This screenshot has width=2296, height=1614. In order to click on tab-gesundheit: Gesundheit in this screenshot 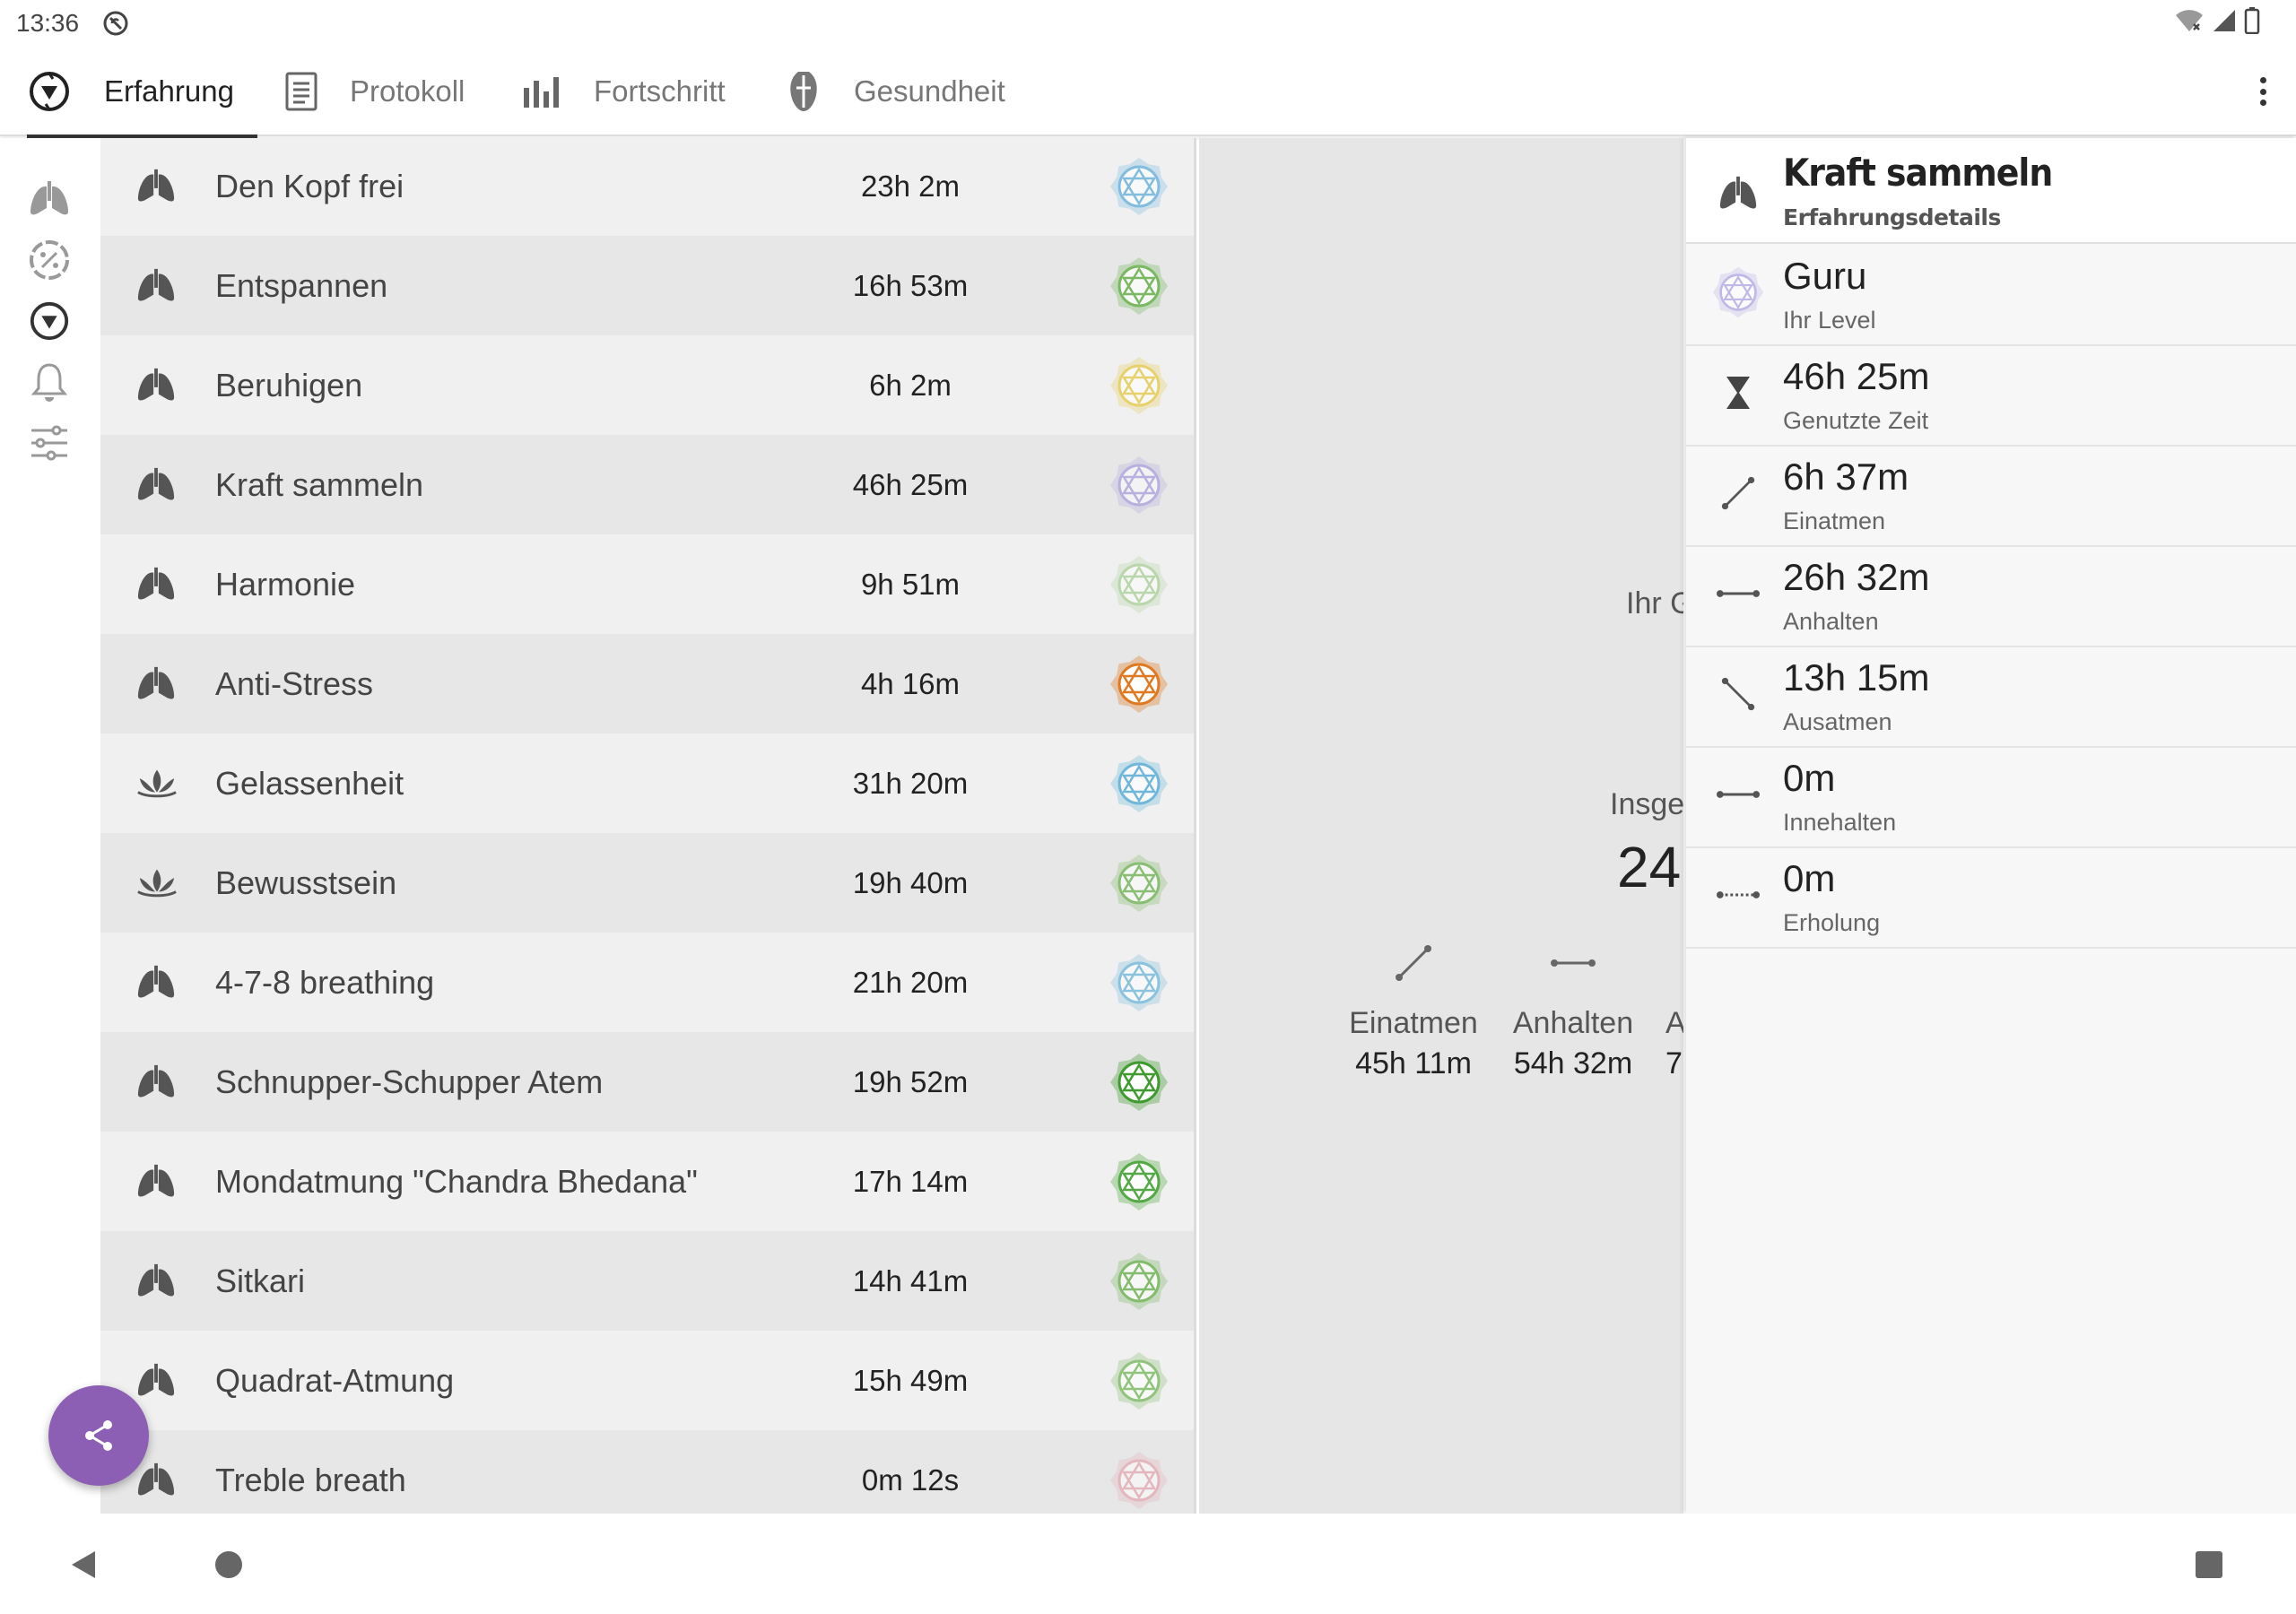, I will do `click(895, 91)`.